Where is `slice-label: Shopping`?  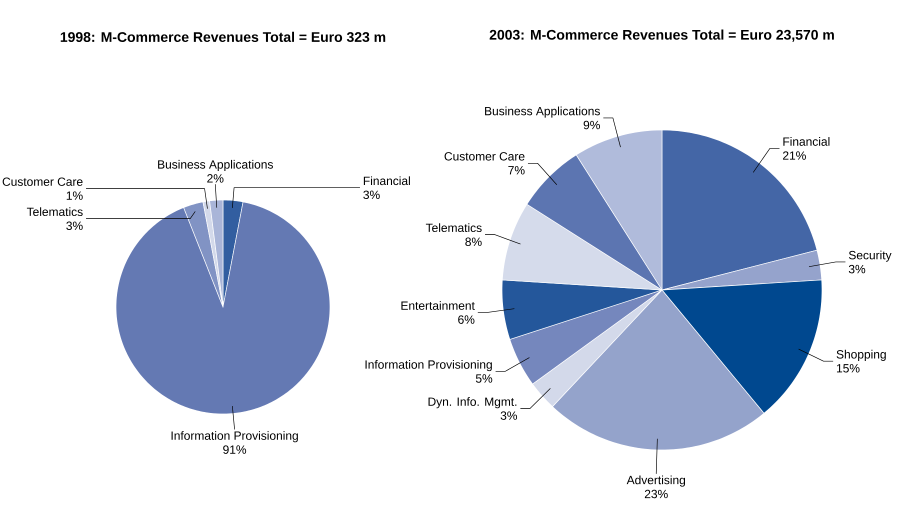
slice-label: Shopping is located at coordinates (861, 355).